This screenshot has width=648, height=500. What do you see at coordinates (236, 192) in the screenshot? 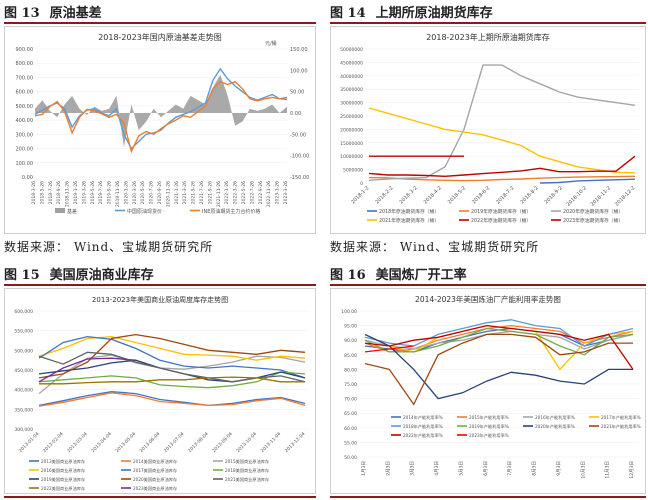
I see `x-tick-label: 2022-3-26` at bounding box center [236, 192].